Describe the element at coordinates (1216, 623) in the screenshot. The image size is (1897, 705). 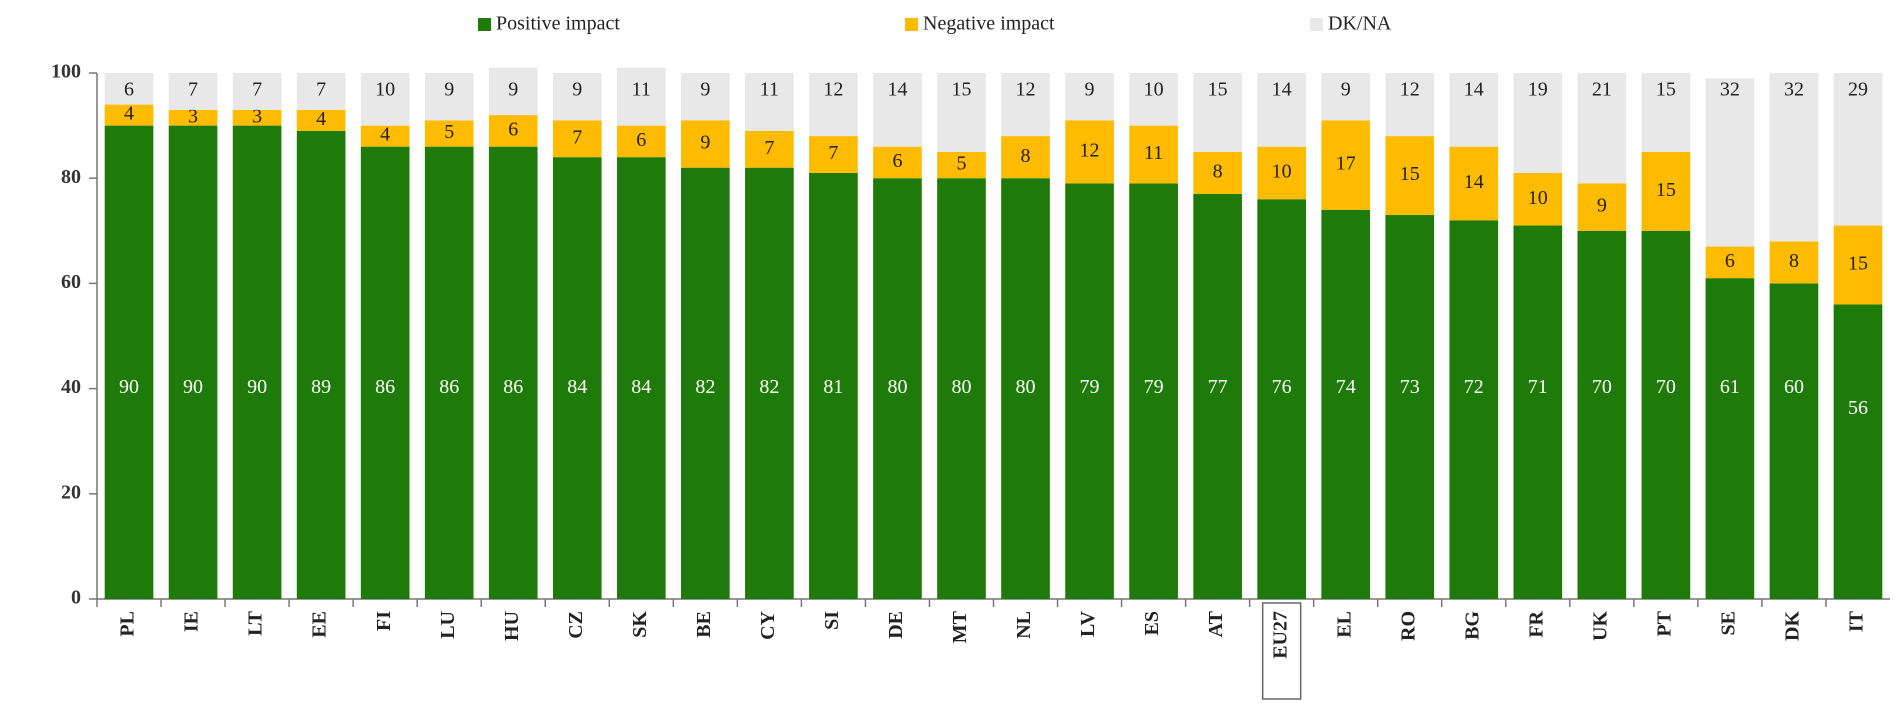
I see `x-tick-label: AT` at that location.